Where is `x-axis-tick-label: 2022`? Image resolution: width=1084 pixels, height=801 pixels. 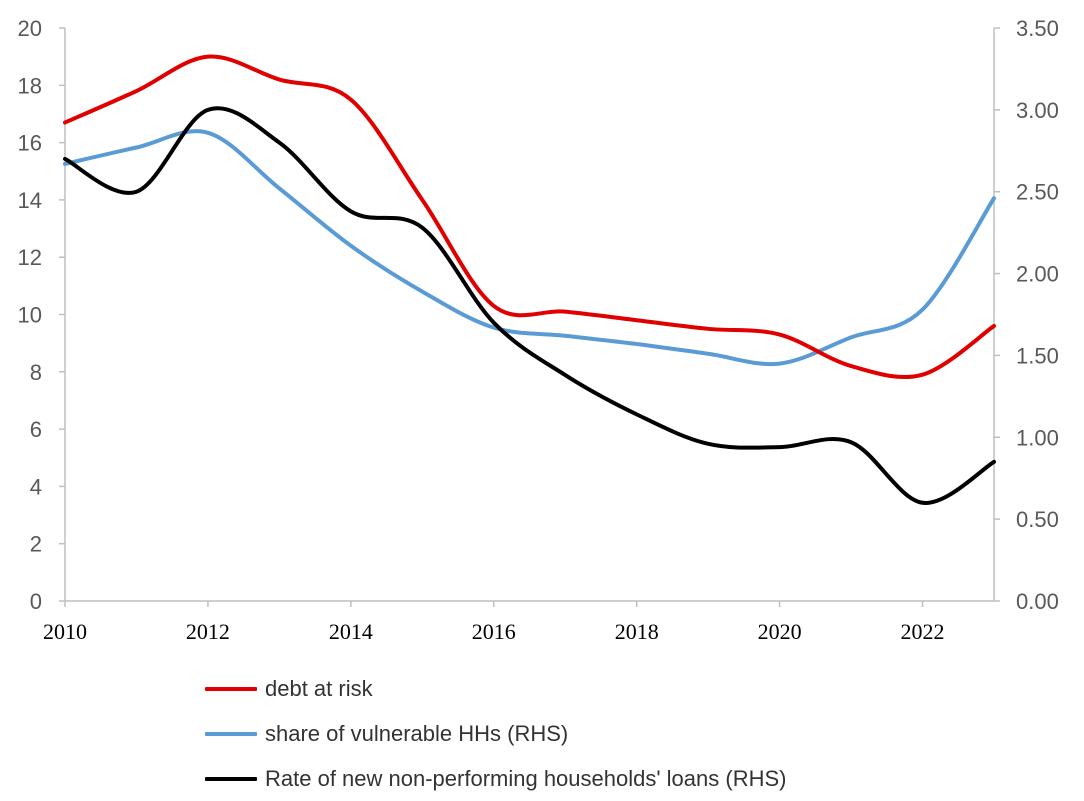
x-axis-tick-label: 2022 is located at coordinates (923, 631).